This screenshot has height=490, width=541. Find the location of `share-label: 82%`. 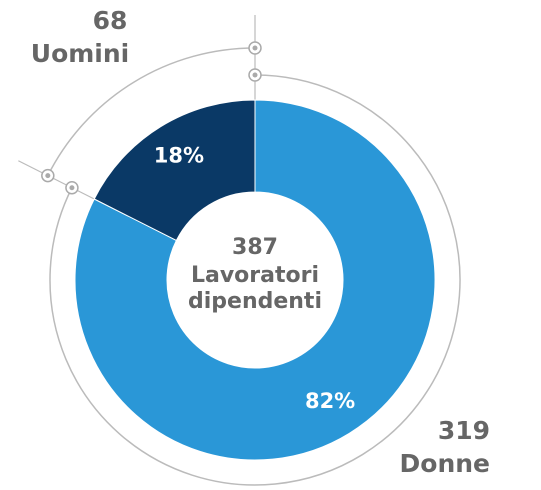

share-label: 82% is located at coordinates (330, 401).